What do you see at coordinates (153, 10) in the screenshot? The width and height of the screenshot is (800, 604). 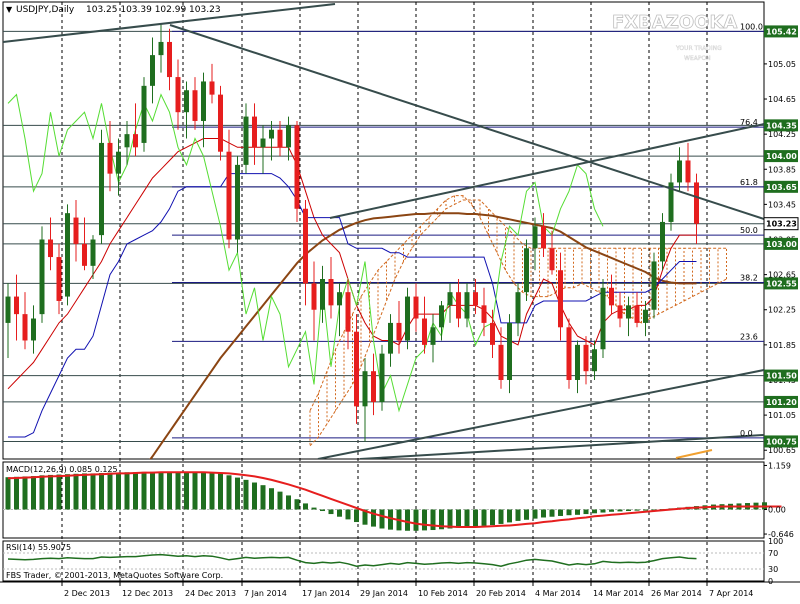 I see `chart-ohlc-values: 103.25 103.39 102.99 103.23` at bounding box center [153, 10].